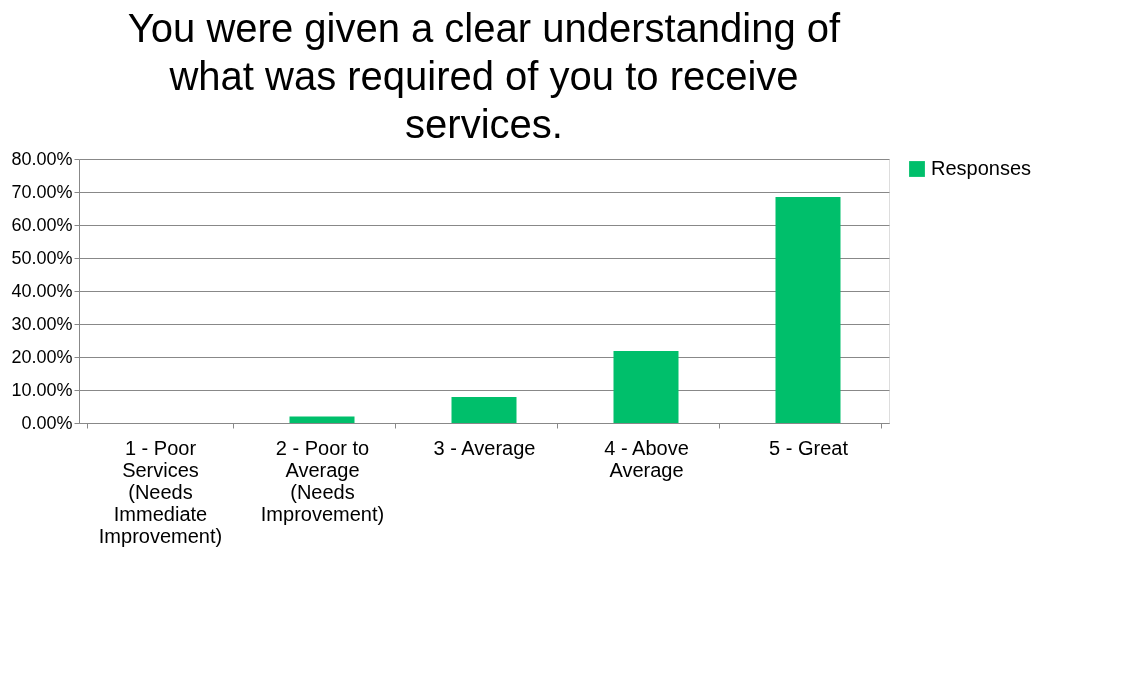 The width and height of the screenshot is (1127, 683). Describe the element at coordinates (160, 491) in the screenshot. I see `x-tick-label: 1 - Poor Services (Needs Immediate Improvement)` at that location.